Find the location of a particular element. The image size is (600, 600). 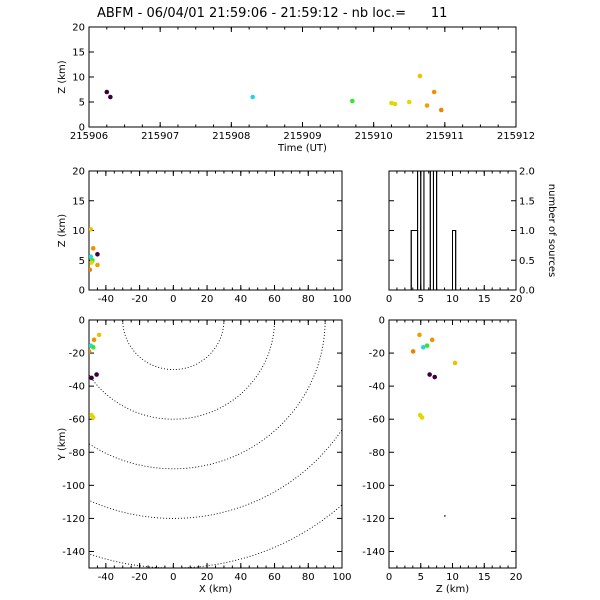

x-axis-title: X (km) is located at coordinates (215, 589).